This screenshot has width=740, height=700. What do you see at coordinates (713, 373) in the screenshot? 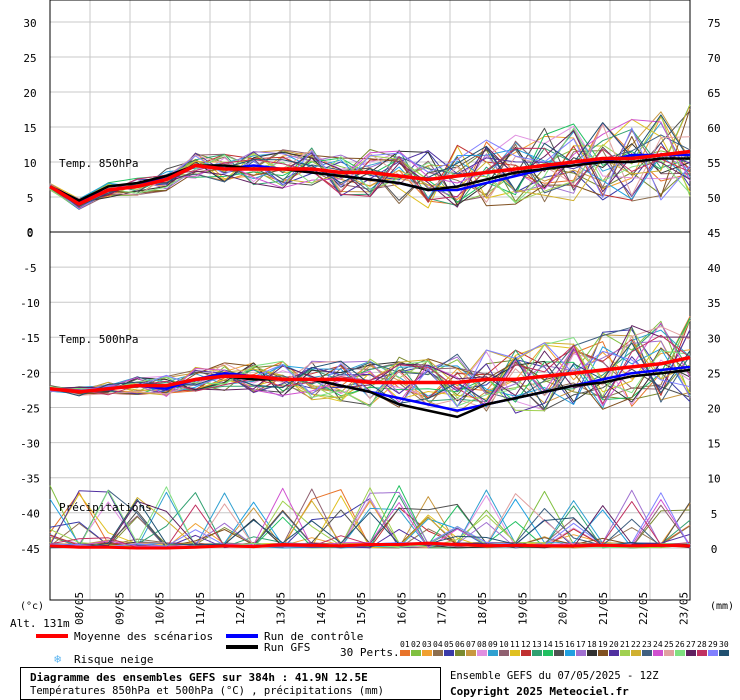
I see `y2-tick-500: 25` at bounding box center [713, 373].